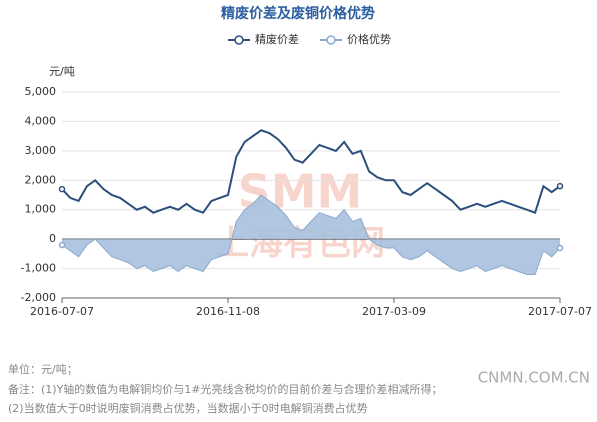 The image size is (597, 422). Describe the element at coordinates (41, 91) in the screenshot. I see `y-tick-label: 5,000` at that location.